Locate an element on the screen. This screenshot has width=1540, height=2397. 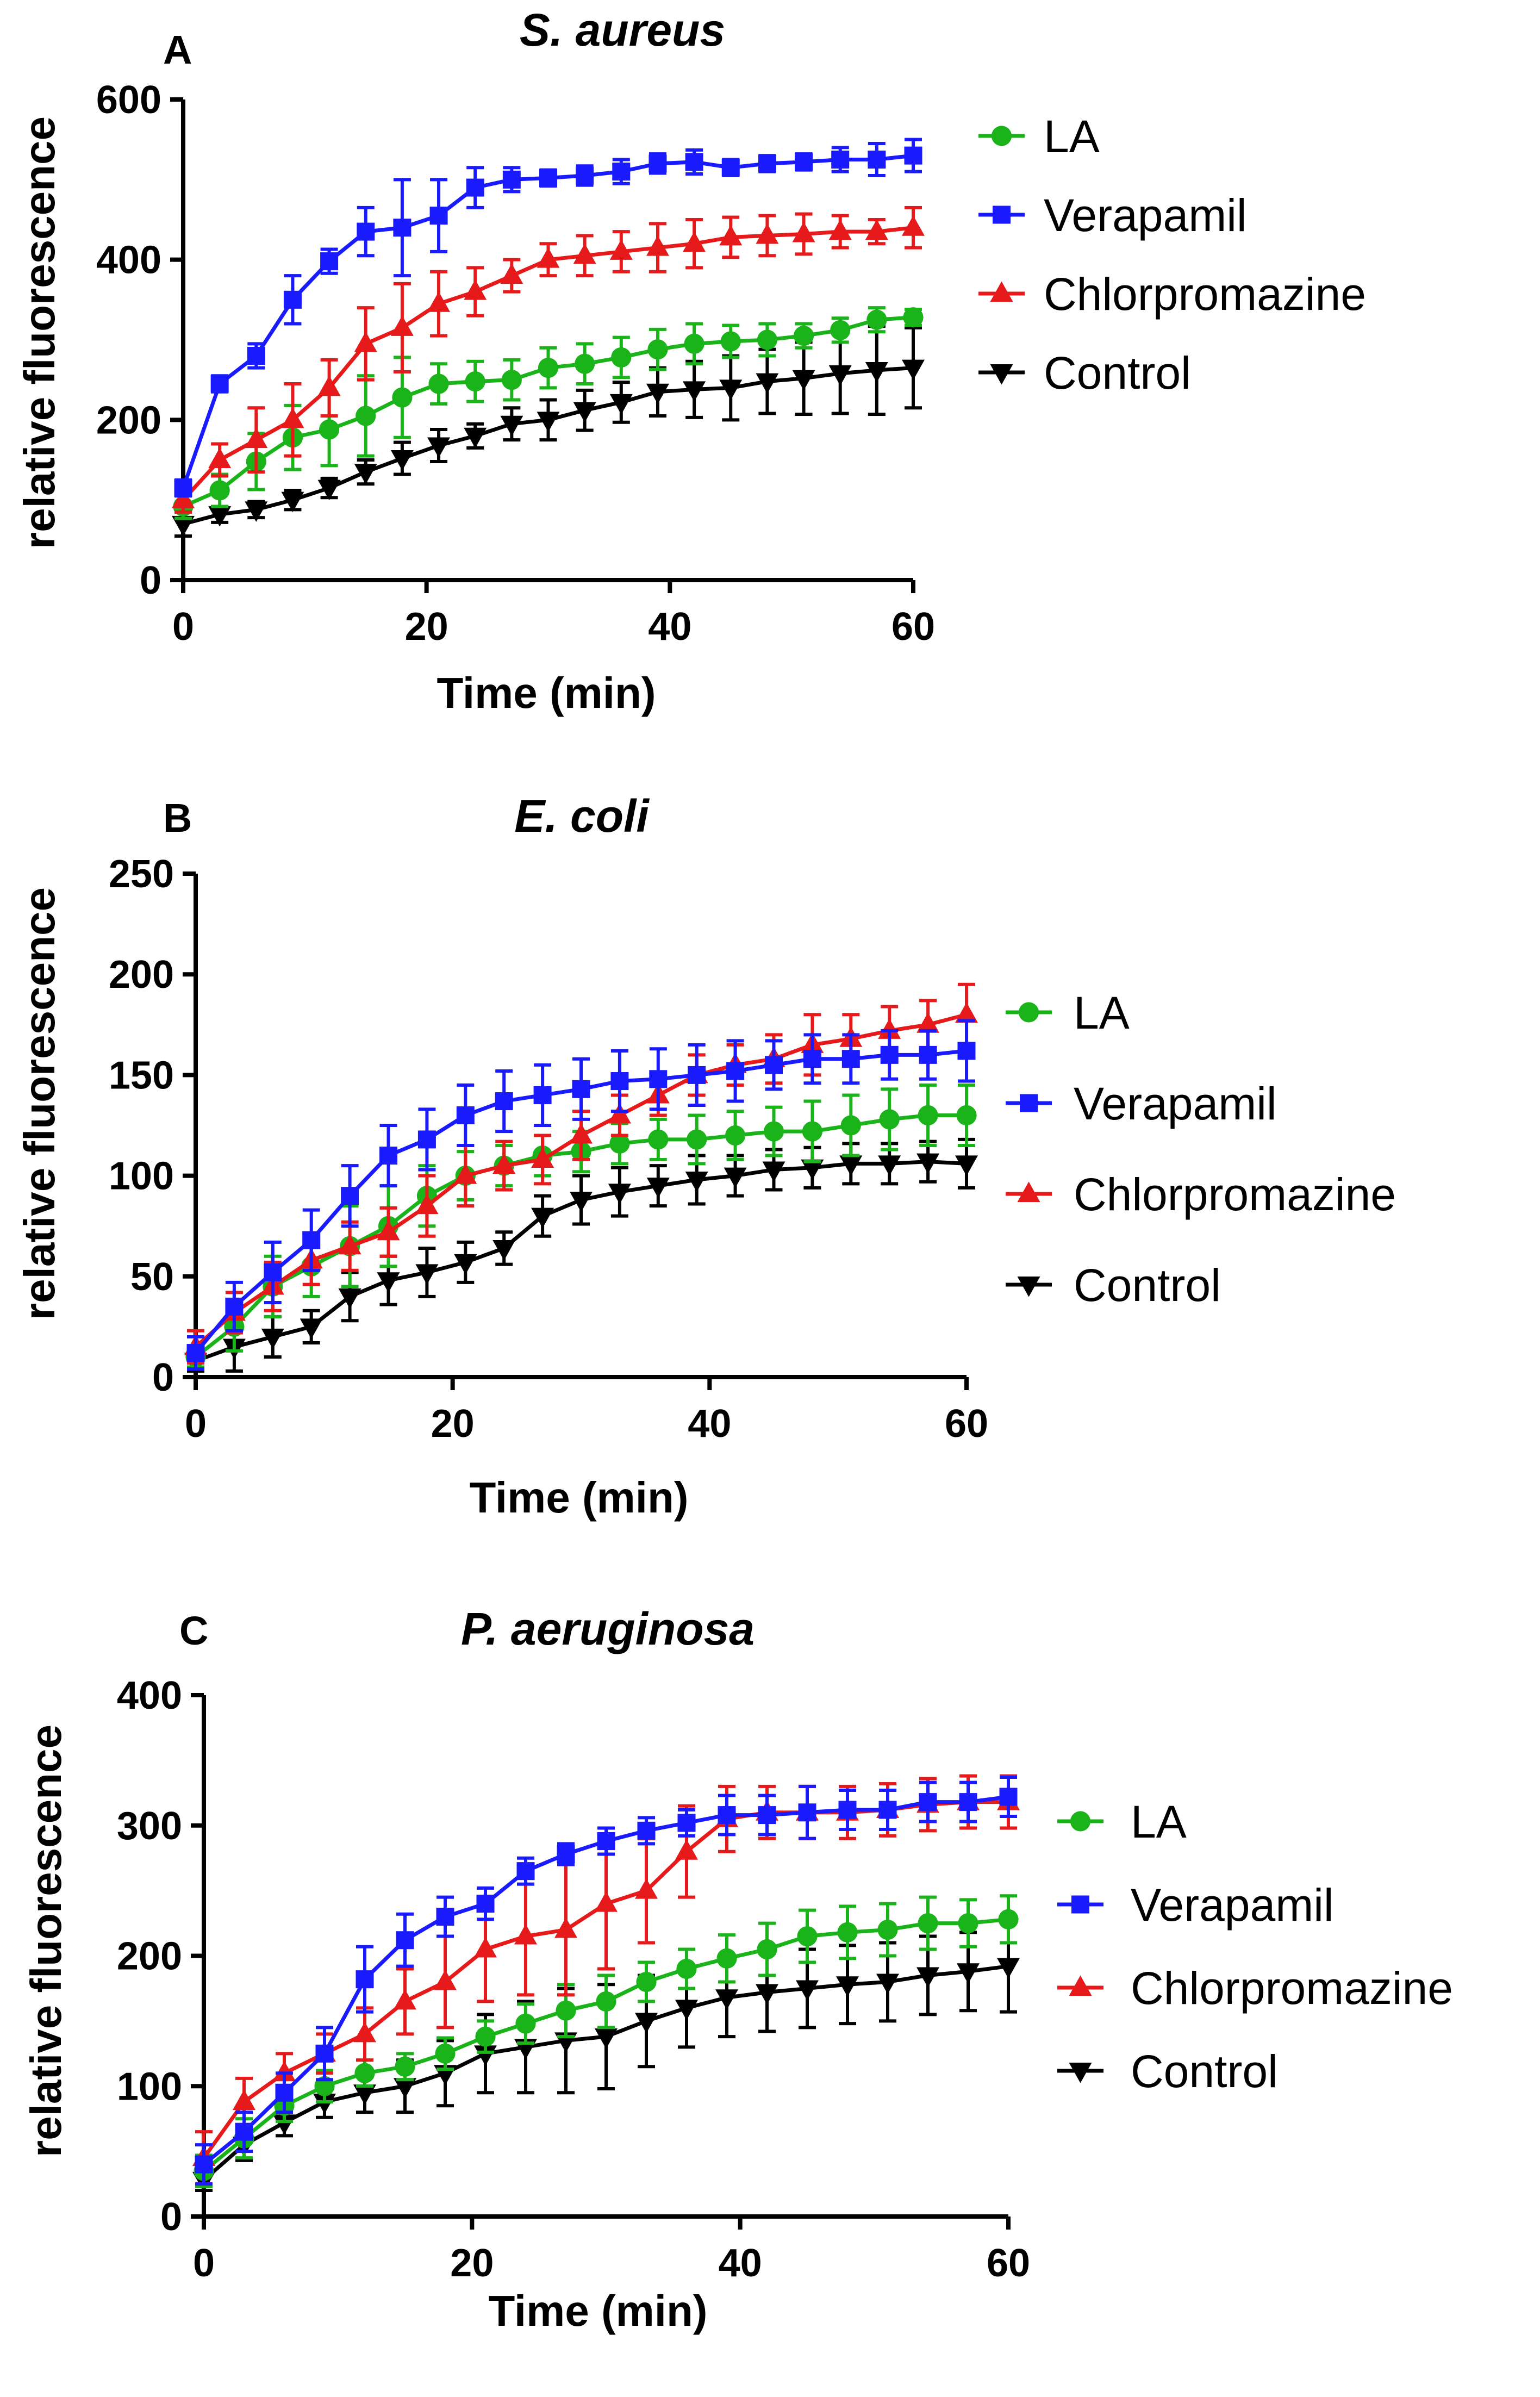
x-tick-label: 0 is located at coordinates (196, 1424).